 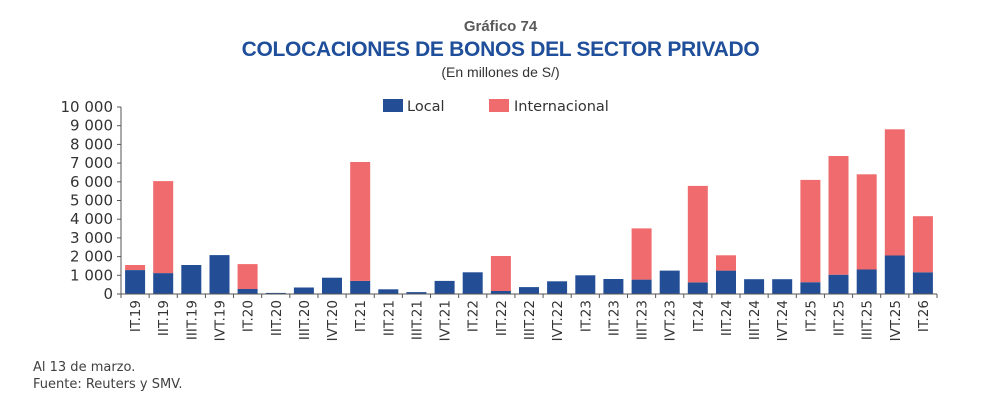 I want to click on legend-label-local: Local, so click(x=426, y=107).